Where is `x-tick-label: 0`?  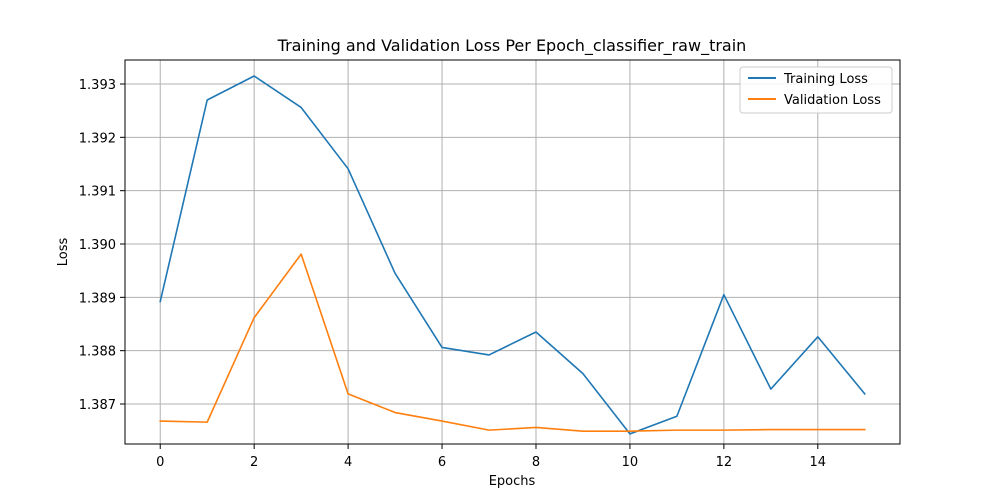
x-tick-label: 0 is located at coordinates (160, 462).